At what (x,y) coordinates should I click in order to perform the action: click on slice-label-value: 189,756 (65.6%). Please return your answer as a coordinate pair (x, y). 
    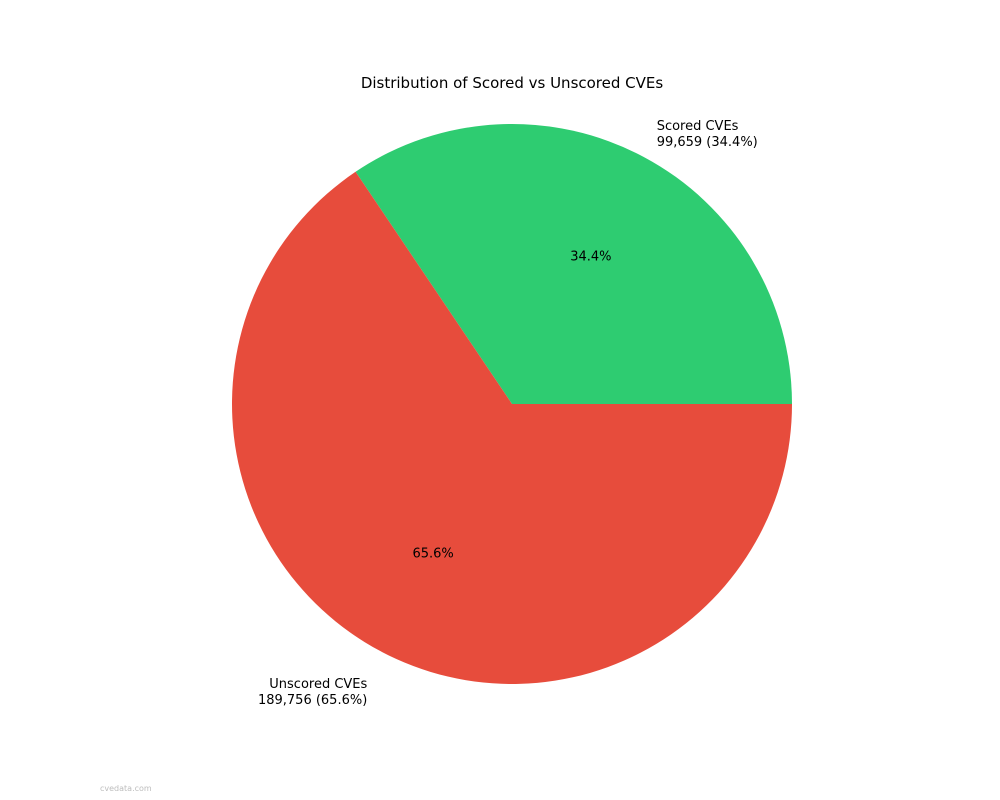
    Looking at the image, I should click on (312, 700).